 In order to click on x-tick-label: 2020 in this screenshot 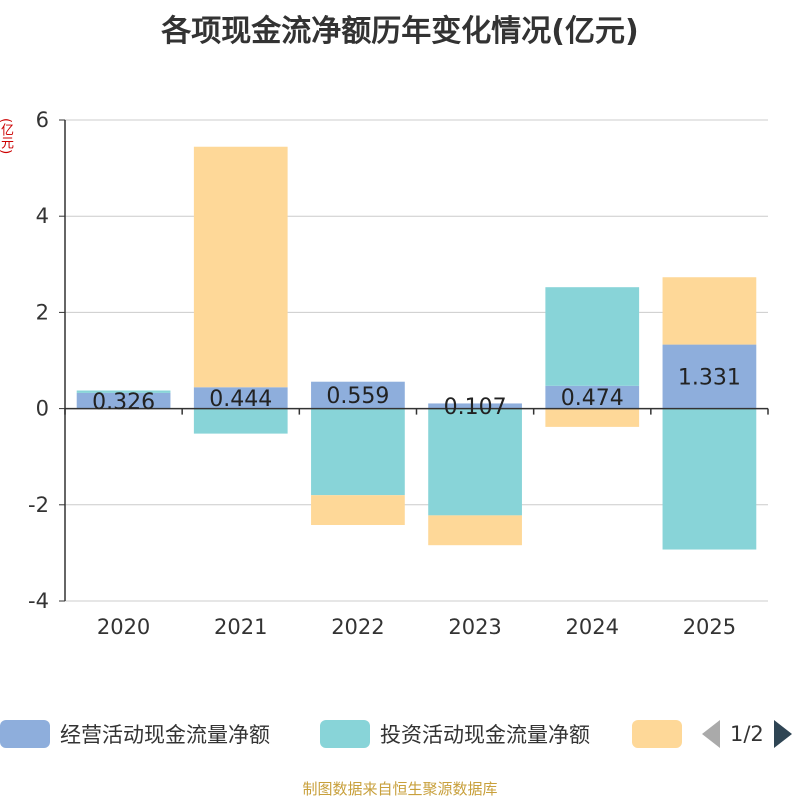, I will do `click(123, 627)`.